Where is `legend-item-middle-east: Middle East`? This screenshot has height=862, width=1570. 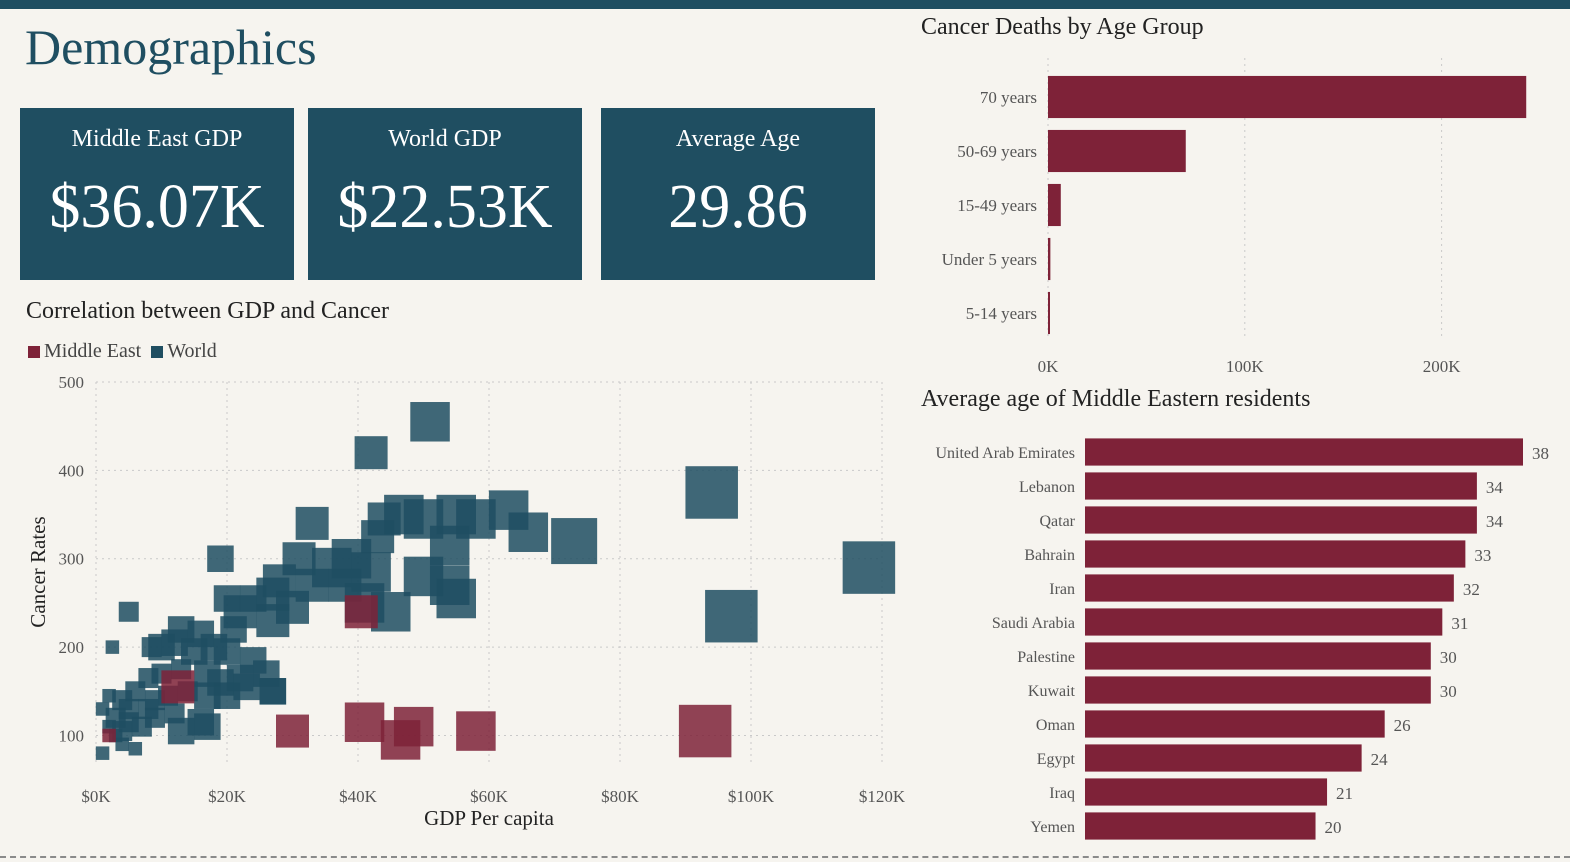
legend-item-middle-east: Middle East is located at coordinates (84, 351).